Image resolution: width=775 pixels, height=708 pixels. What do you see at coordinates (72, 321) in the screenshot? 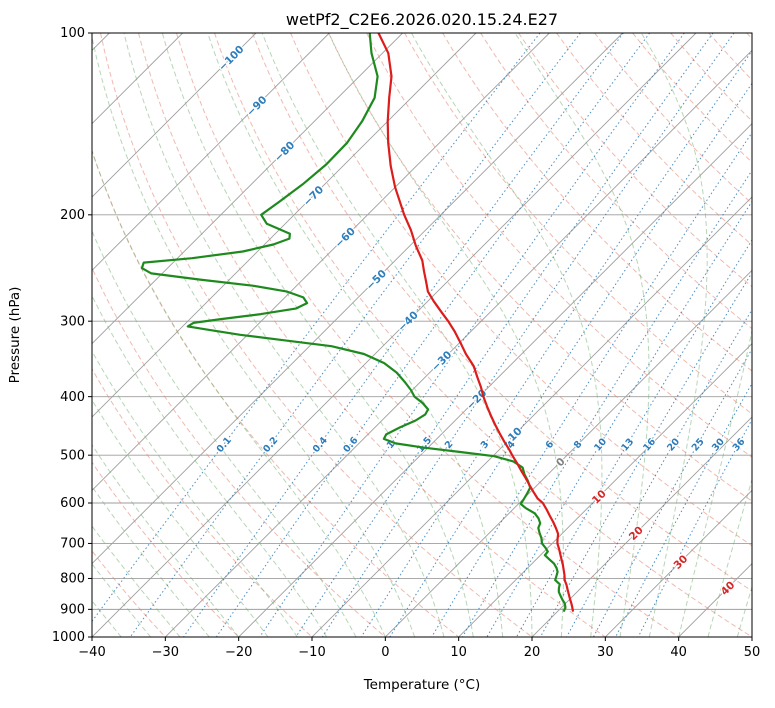
I see `y-tick-label: 300` at bounding box center [72, 321].